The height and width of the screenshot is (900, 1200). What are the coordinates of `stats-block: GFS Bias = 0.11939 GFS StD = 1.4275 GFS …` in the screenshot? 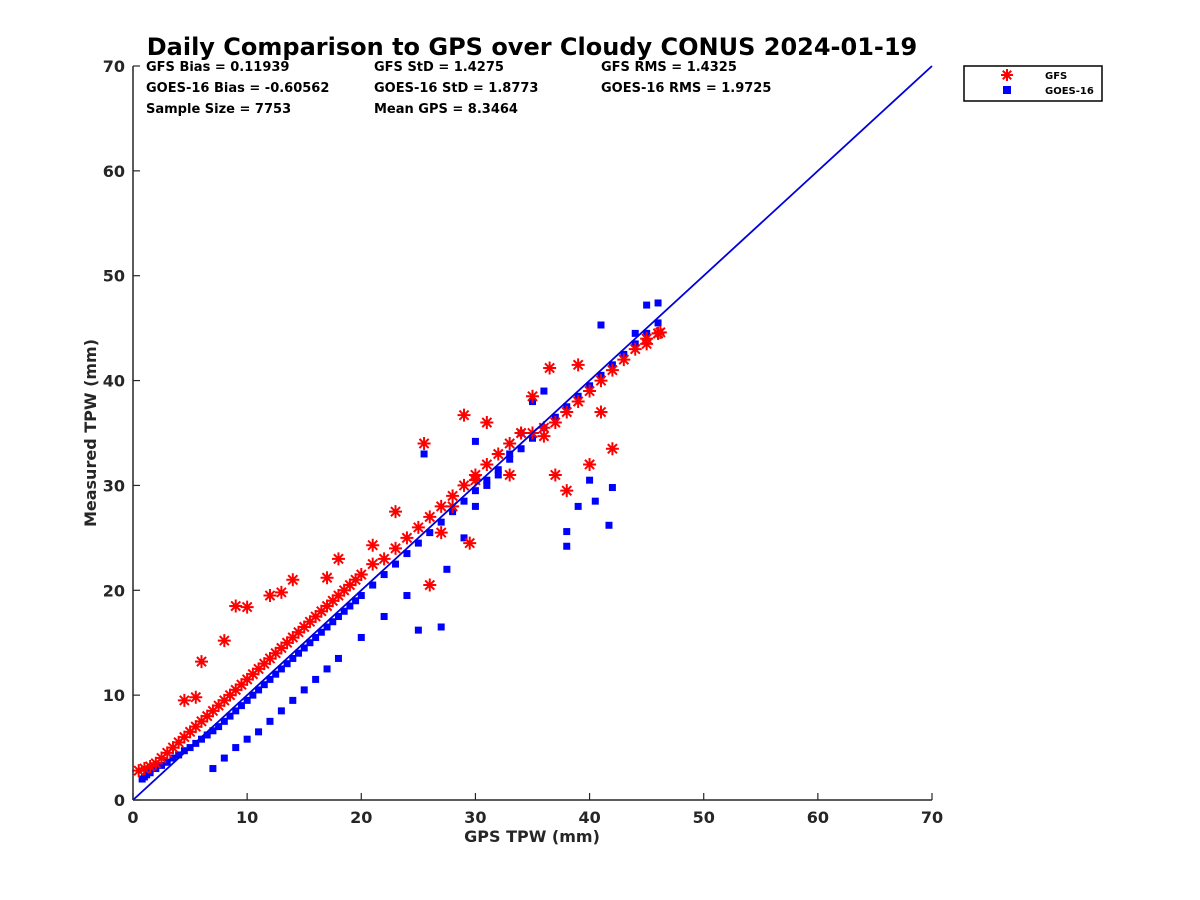 It's located at (458, 88).